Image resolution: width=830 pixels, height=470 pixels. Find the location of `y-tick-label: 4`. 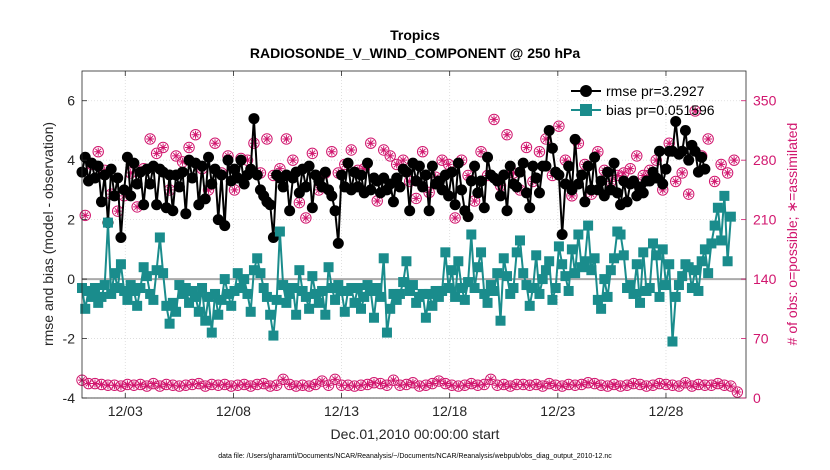

y-tick-label: 4 is located at coordinates (71, 160).